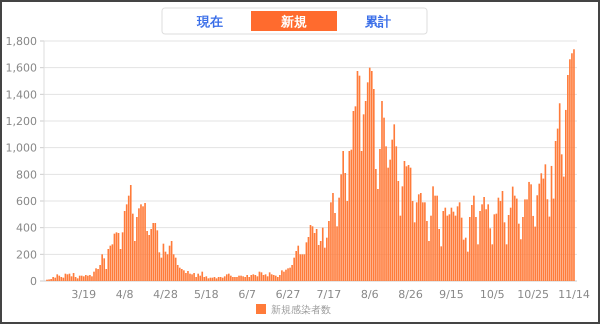 The width and height of the screenshot is (600, 324). Describe the element at coordinates (33, 281) in the screenshot. I see `y-tick-label: 0` at that location.